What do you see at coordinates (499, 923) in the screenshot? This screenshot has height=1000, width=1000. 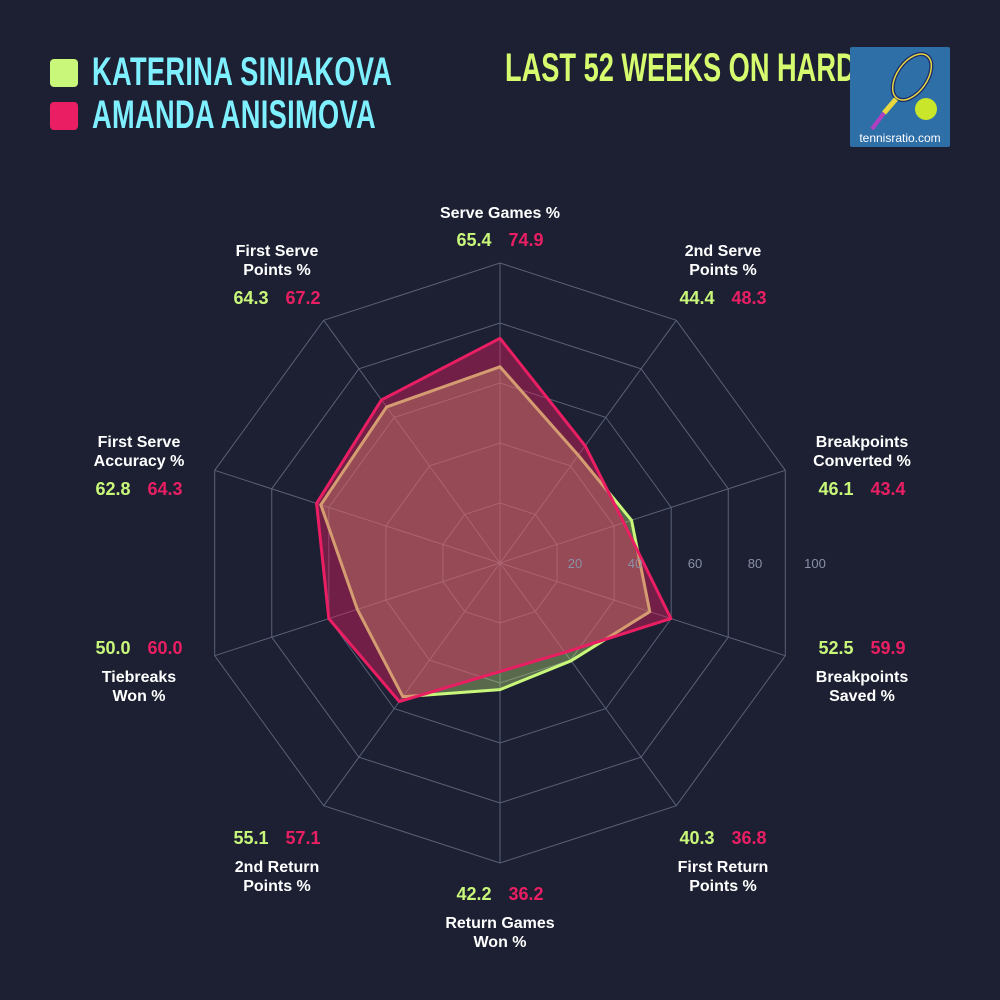 I see `axis-label: Return Games` at bounding box center [499, 923].